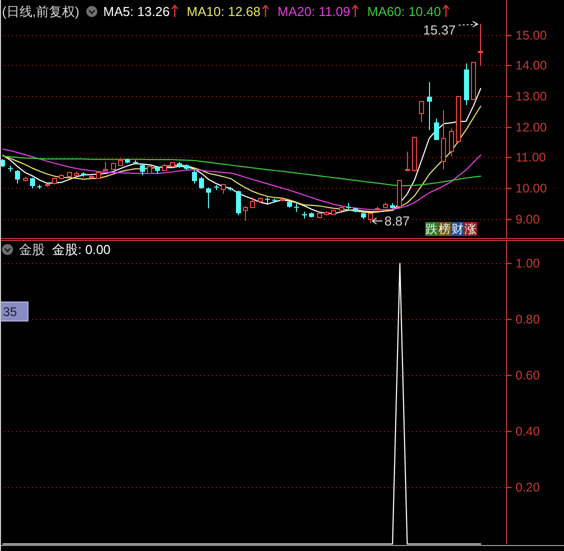  What do you see at coordinates (445, 229) in the screenshot?
I see `badge: 榜` at bounding box center [445, 229].